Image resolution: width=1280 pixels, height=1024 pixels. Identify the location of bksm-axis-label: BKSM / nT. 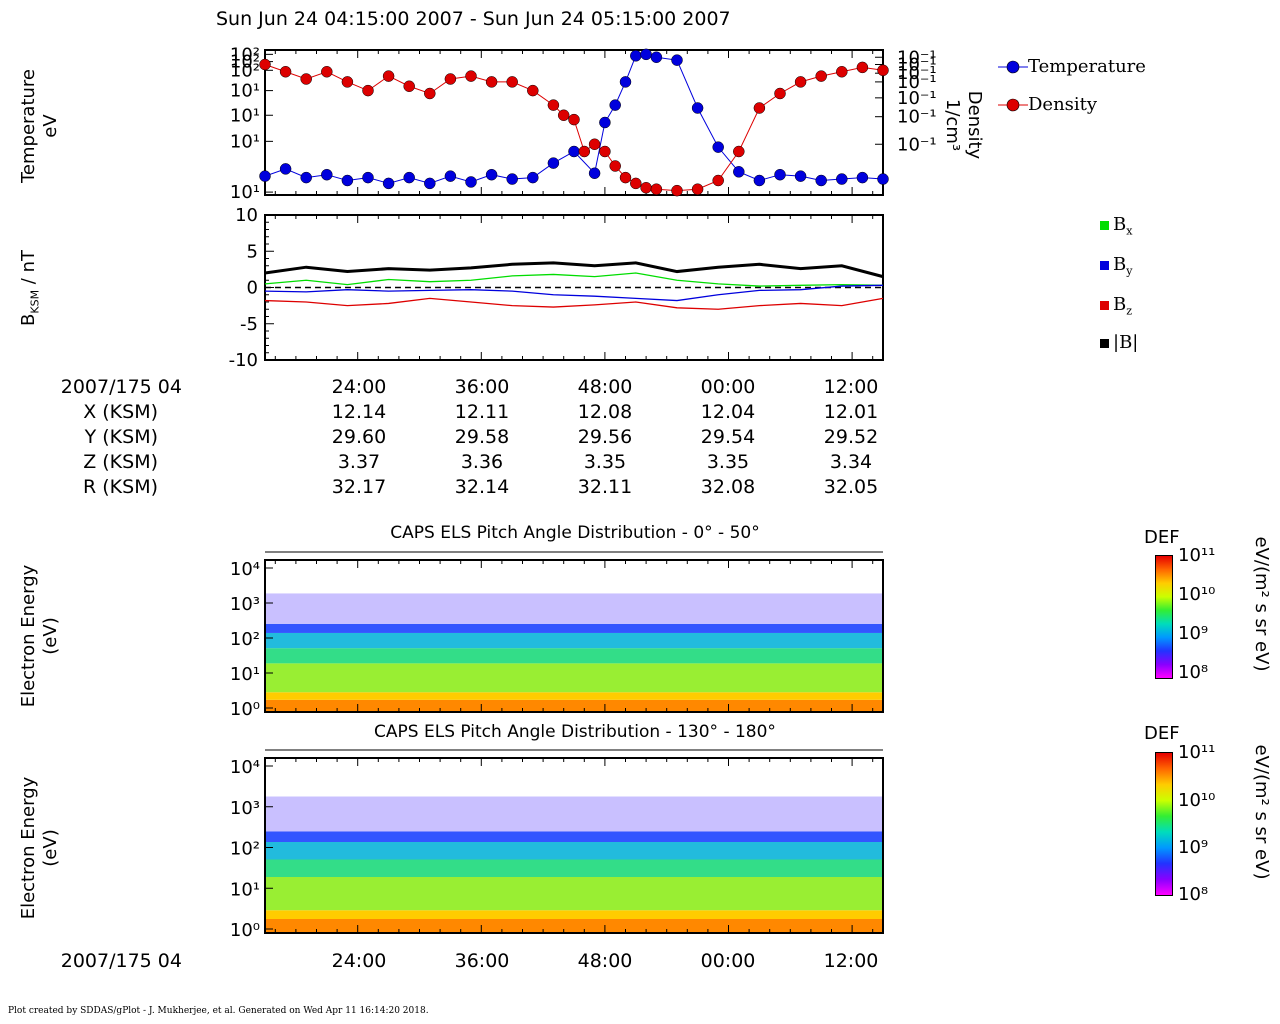
(30, 288).